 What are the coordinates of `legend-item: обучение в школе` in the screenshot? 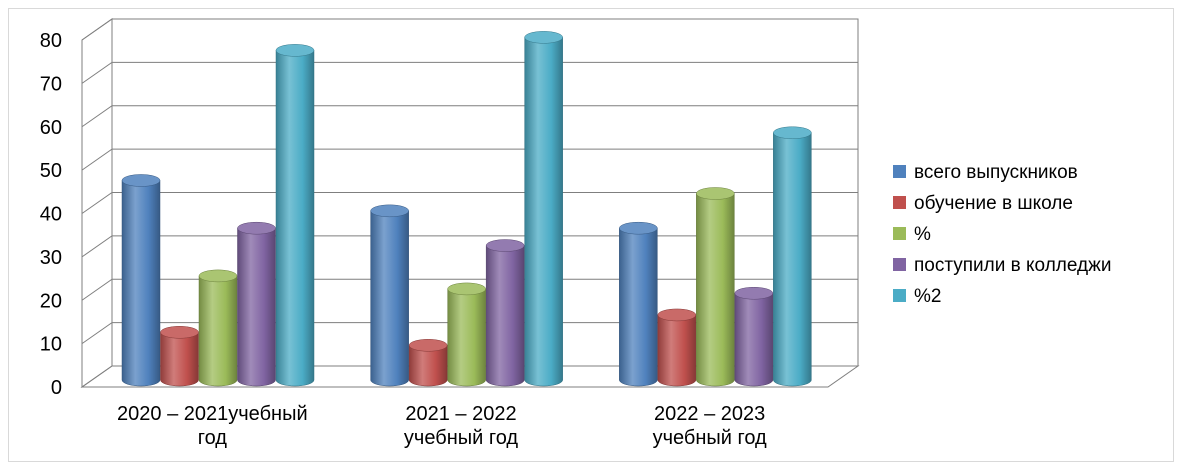 It's located at (983, 203).